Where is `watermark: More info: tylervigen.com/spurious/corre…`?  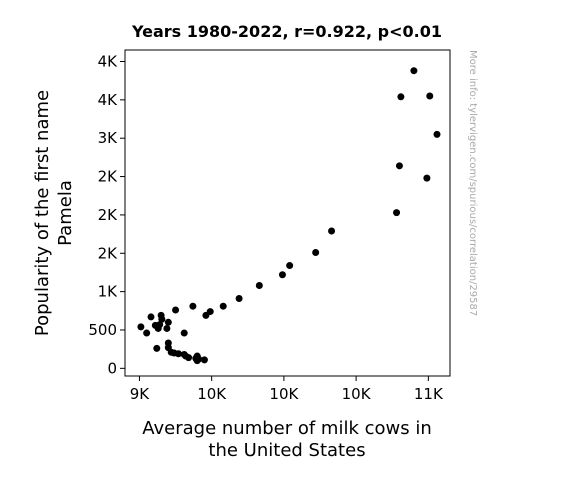 watermark: More info: tylervigen.com/spurious/corre… is located at coordinates (472, 183).